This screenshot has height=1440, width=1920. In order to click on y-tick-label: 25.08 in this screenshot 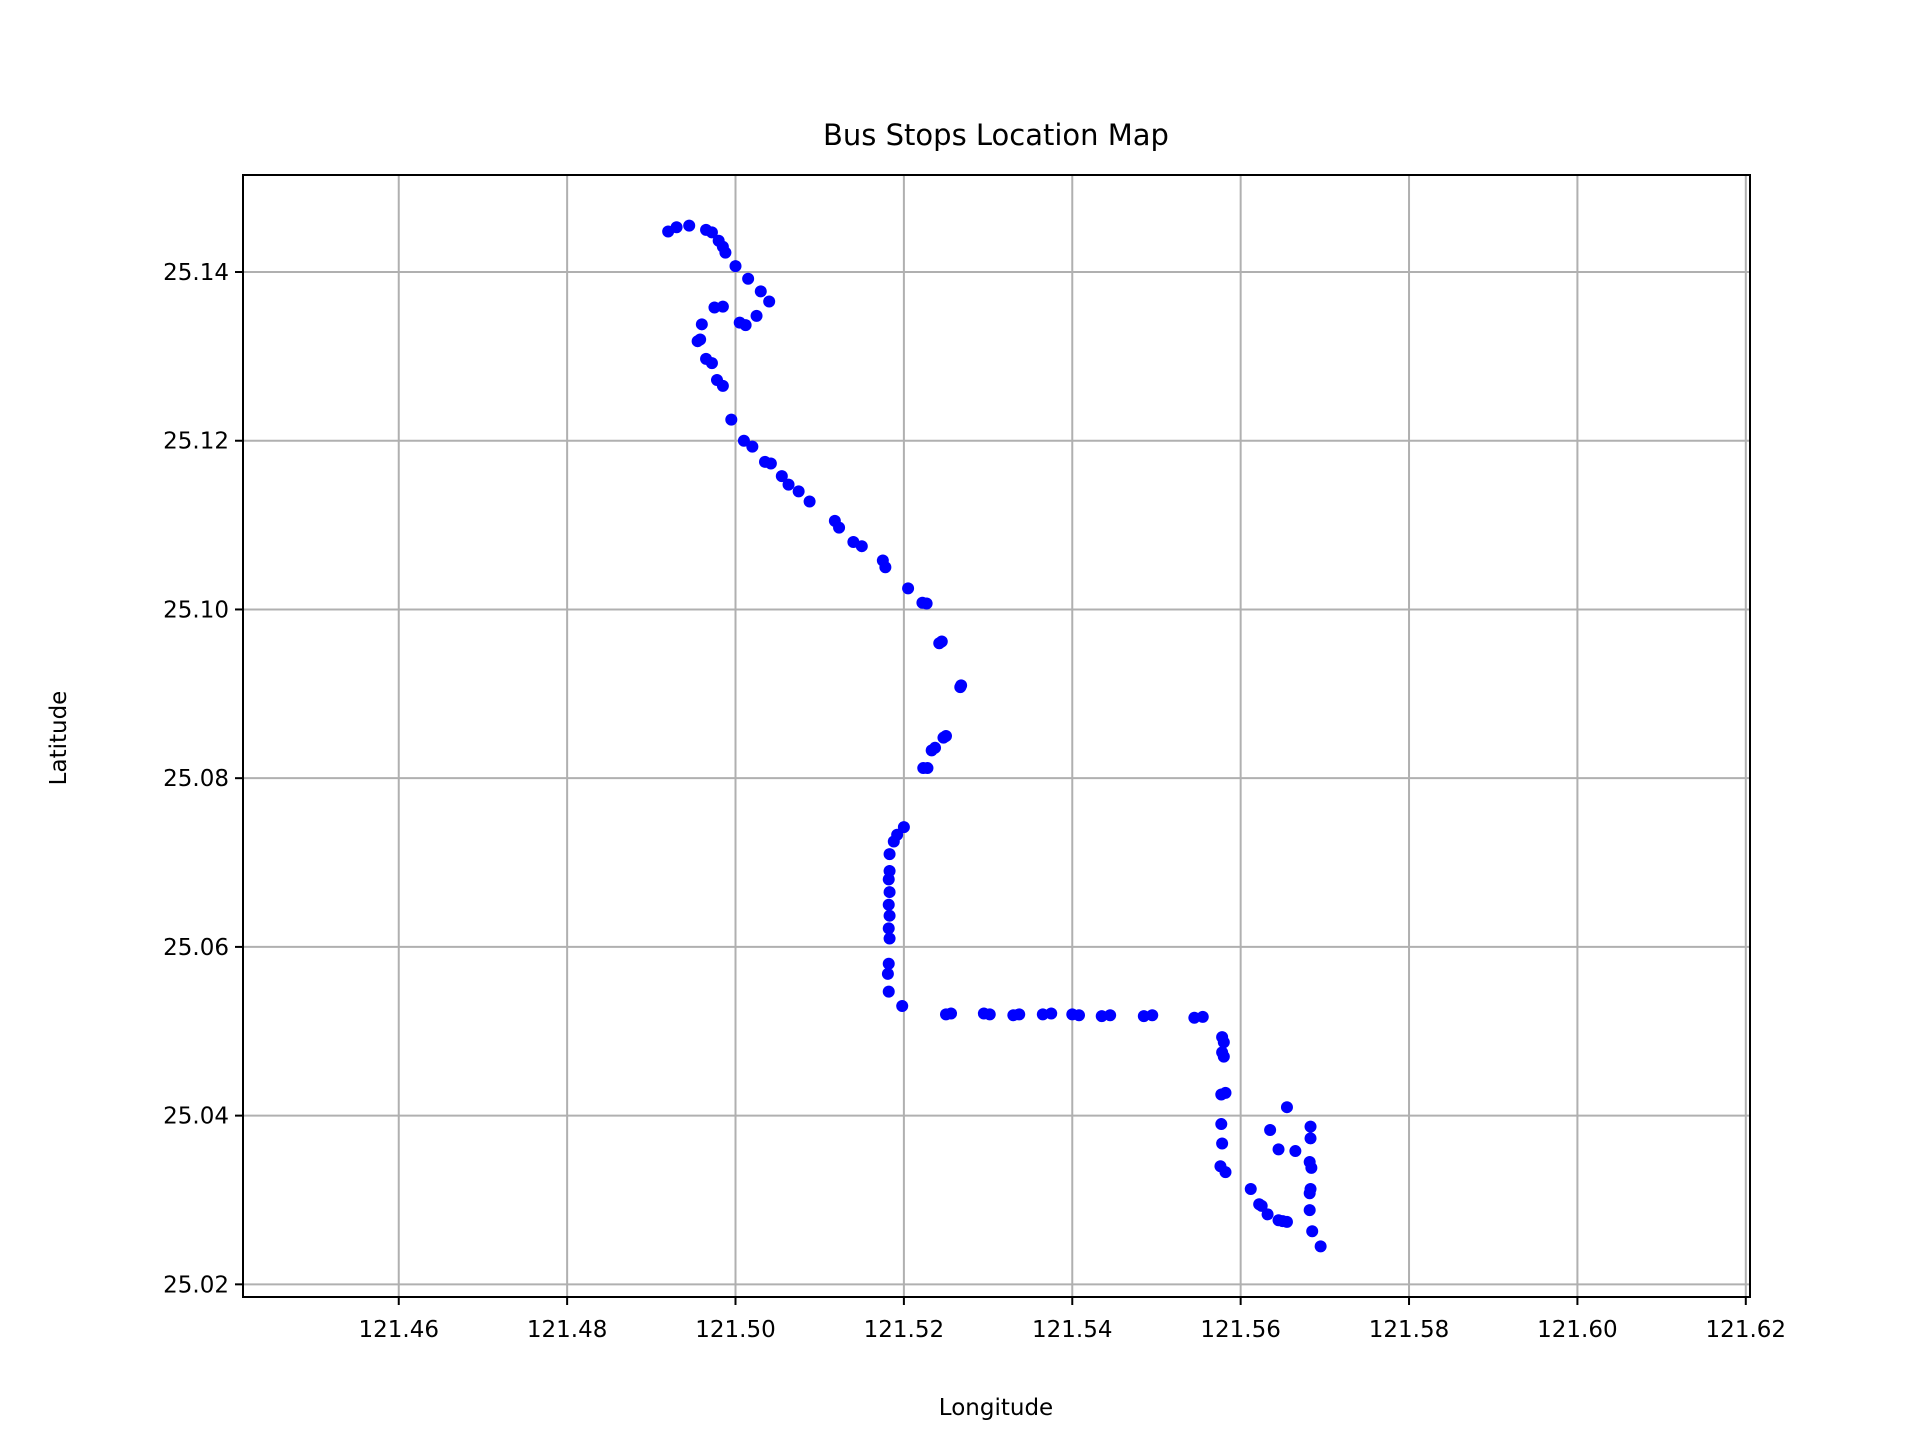, I will do `click(196, 779)`.